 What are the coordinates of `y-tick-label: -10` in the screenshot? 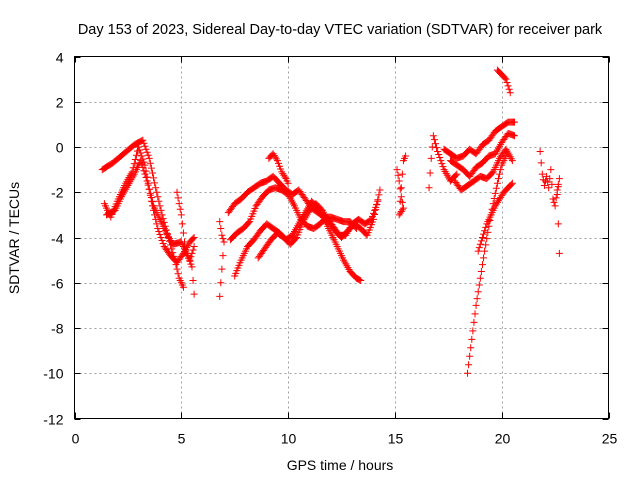 It's located at (53, 374).